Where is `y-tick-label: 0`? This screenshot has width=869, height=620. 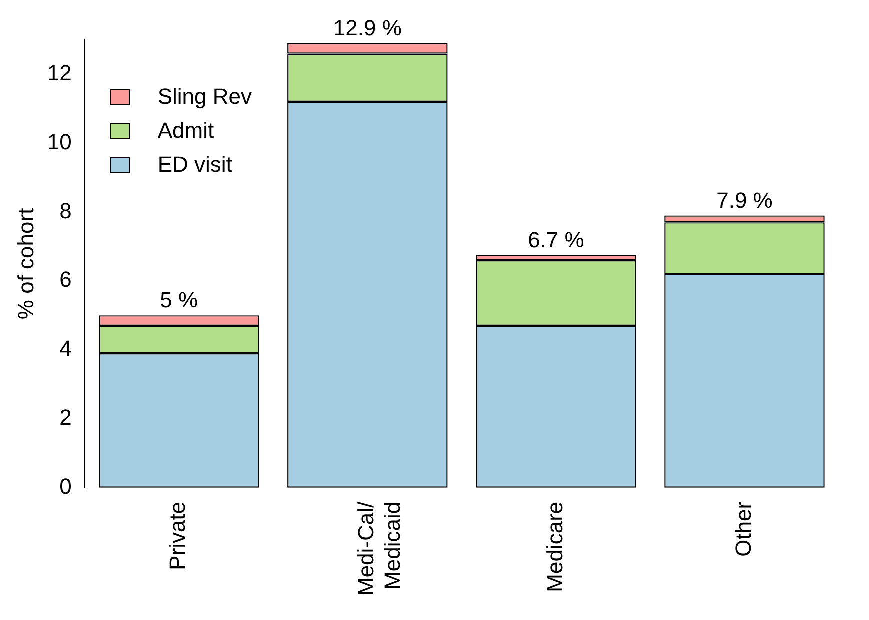
y-tick-label: 0 is located at coordinates (66, 486).